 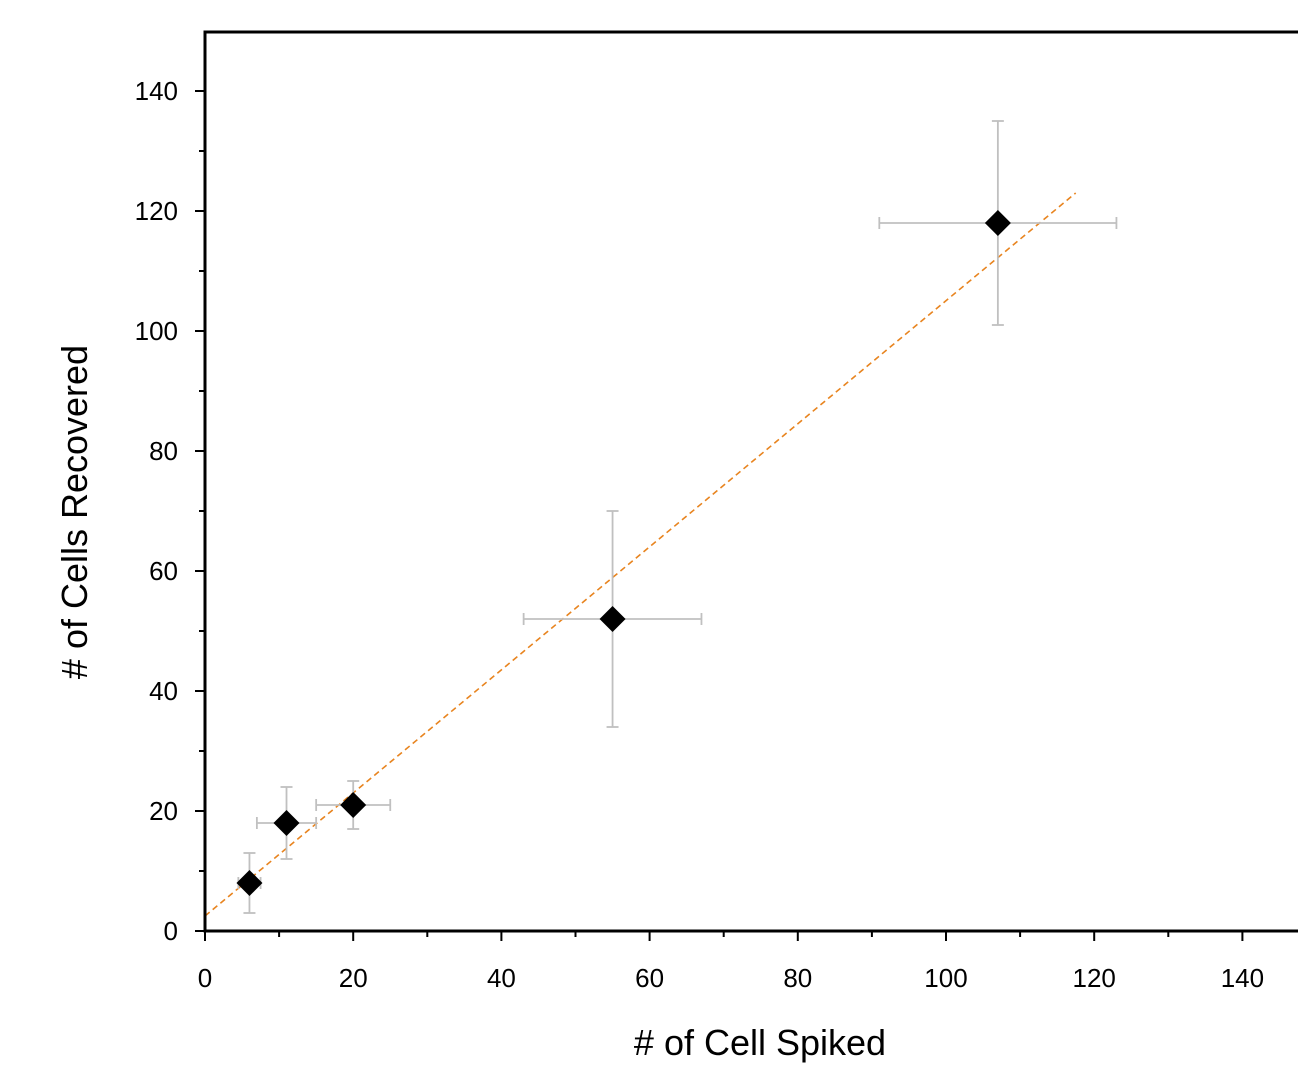 I want to click on x-tick-label: 40, so click(x=501, y=978).